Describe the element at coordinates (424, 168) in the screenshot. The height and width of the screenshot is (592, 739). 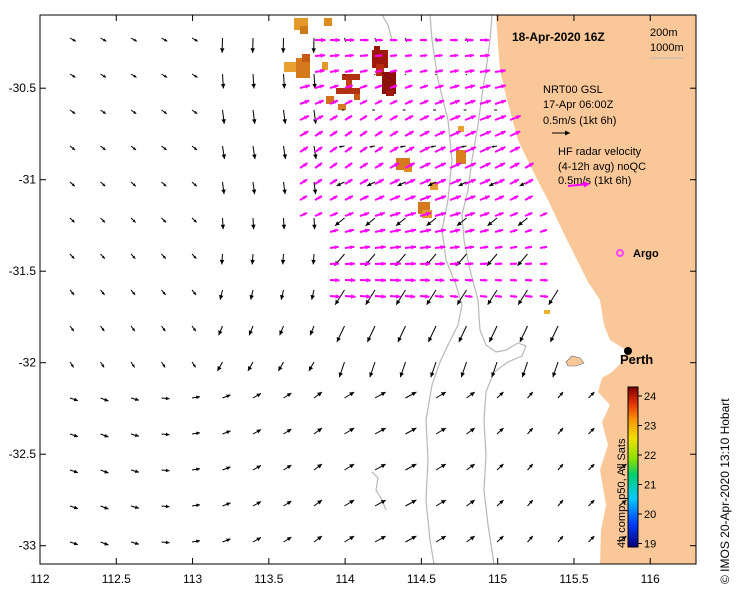
I see `hf-radar-arrows` at that location.